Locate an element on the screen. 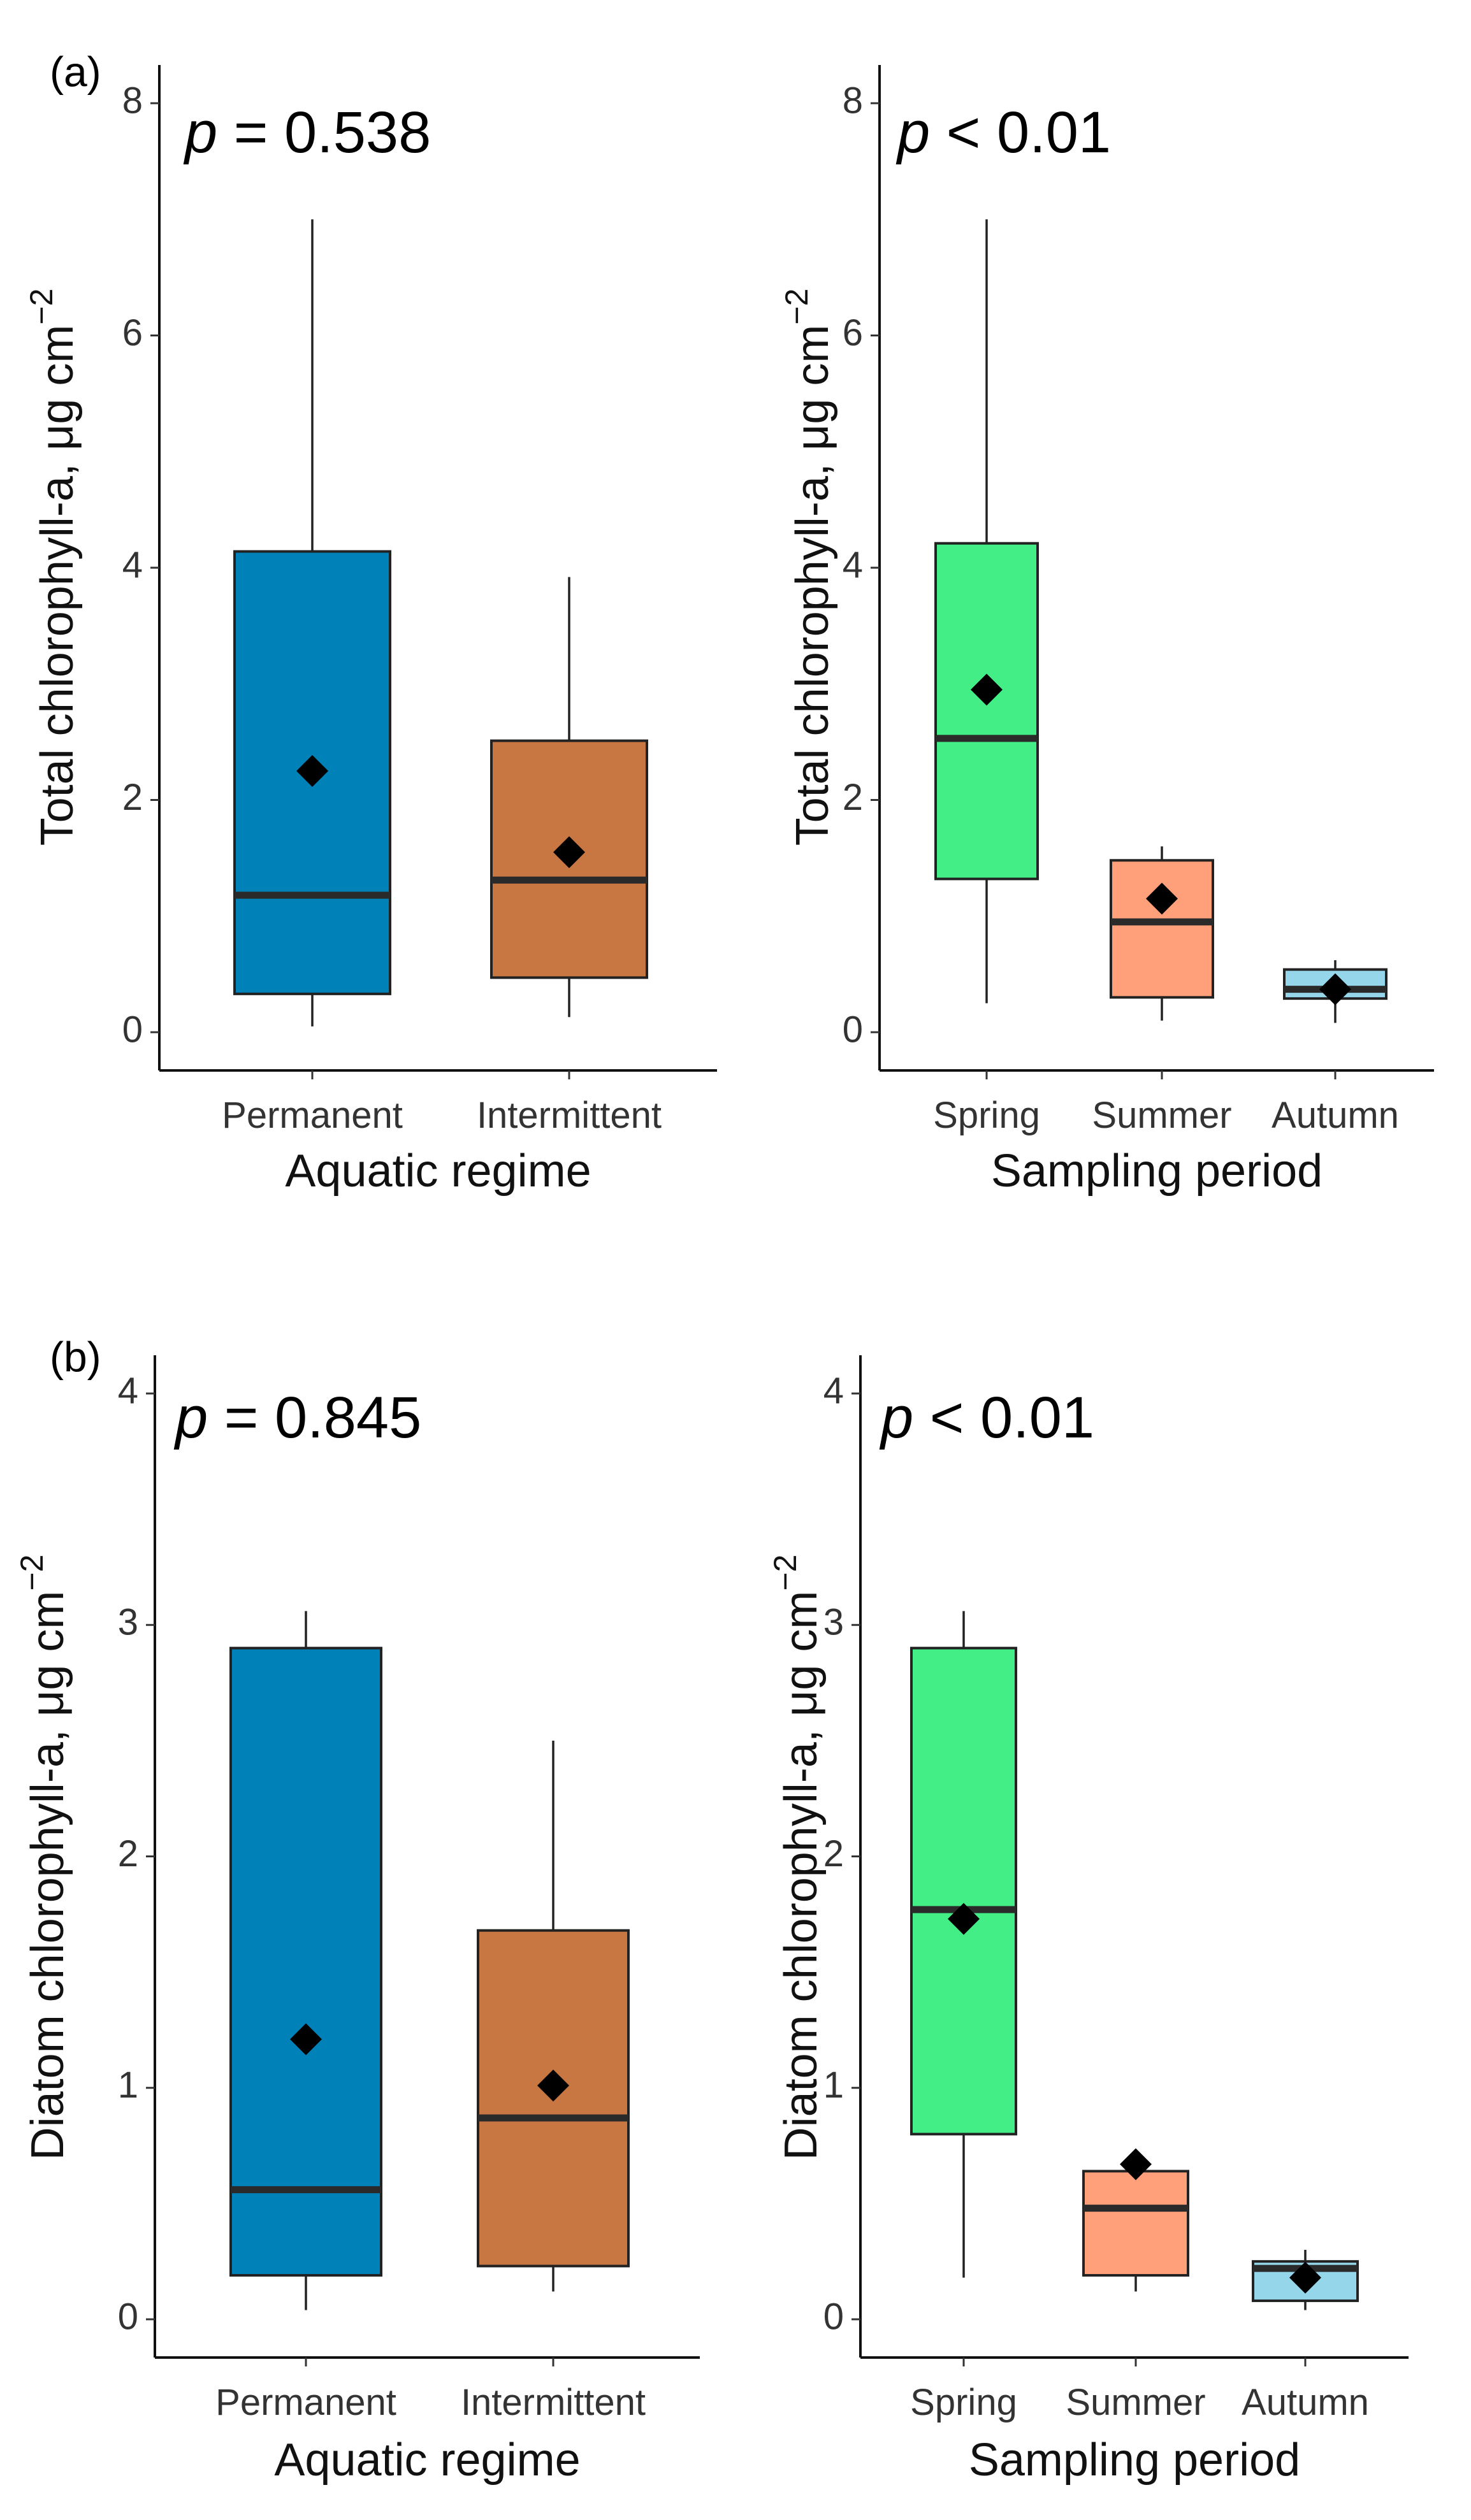  p-value-annotation: p = 0.538 is located at coordinates (307, 132).